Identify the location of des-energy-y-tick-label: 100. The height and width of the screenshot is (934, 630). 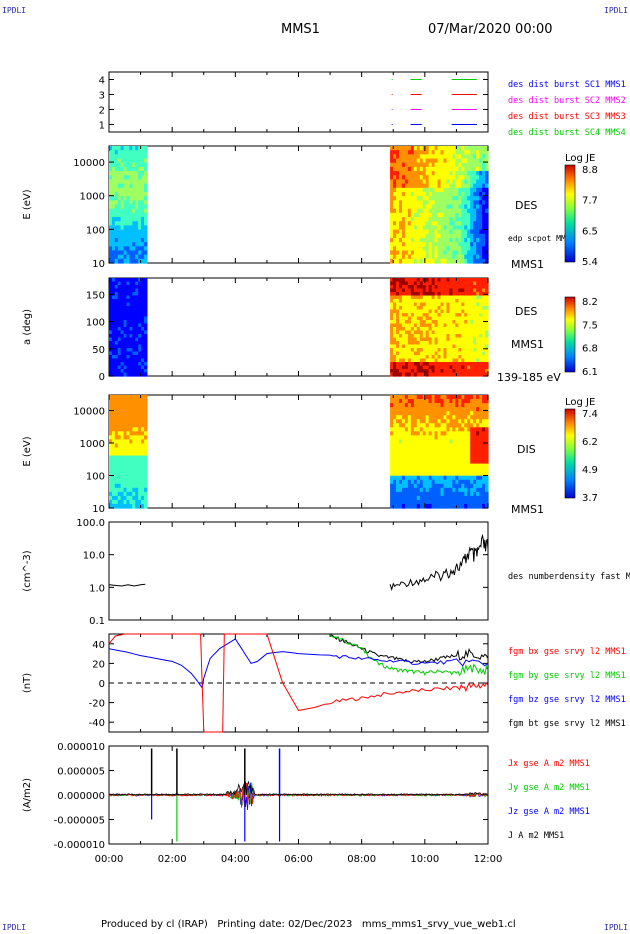
(95, 230).